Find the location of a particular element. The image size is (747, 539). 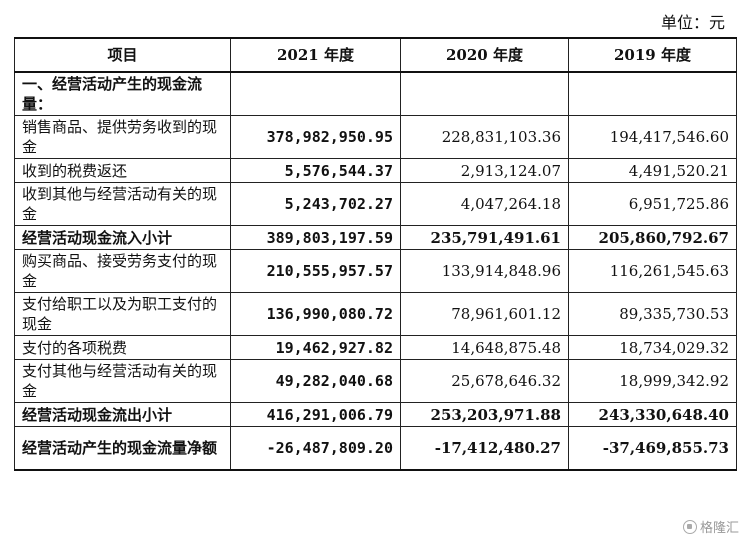

value-2021: 136,990,080.72 is located at coordinates (315, 314).